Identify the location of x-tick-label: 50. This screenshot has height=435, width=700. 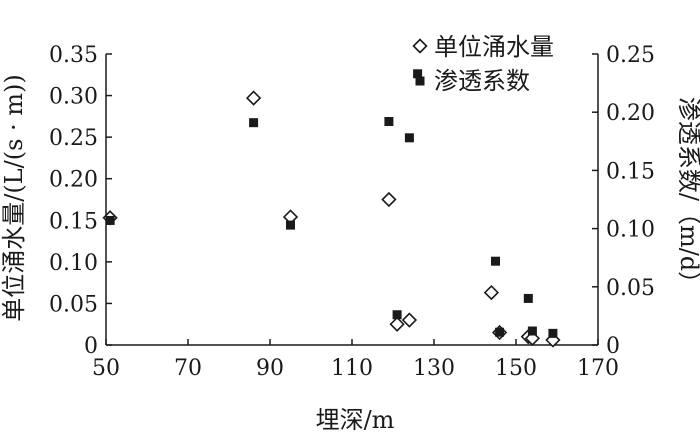
(106, 368).